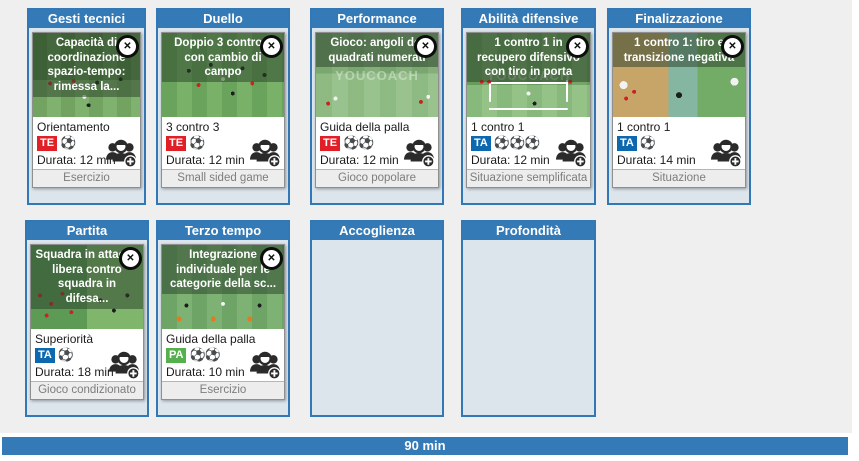  What do you see at coordinates (528, 318) in the screenshot?
I see `slot-profondita: Profondità` at bounding box center [528, 318].